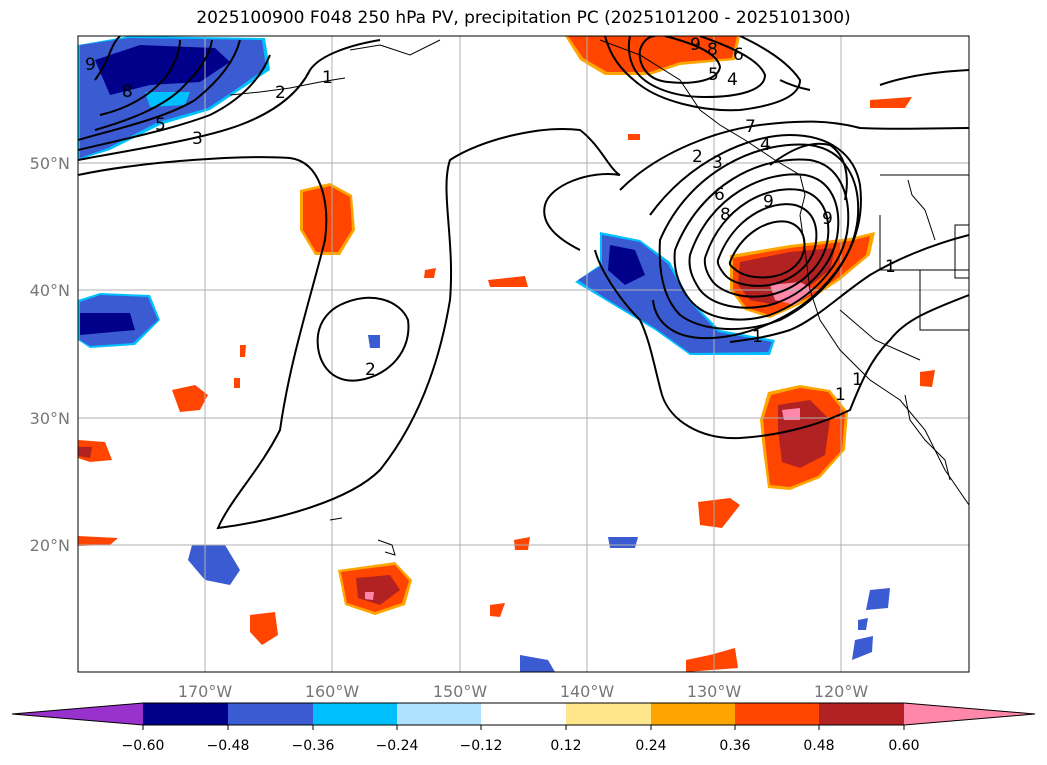 This screenshot has height=765, width=1047. I want to click on lat-label: 30°N, so click(50, 418).